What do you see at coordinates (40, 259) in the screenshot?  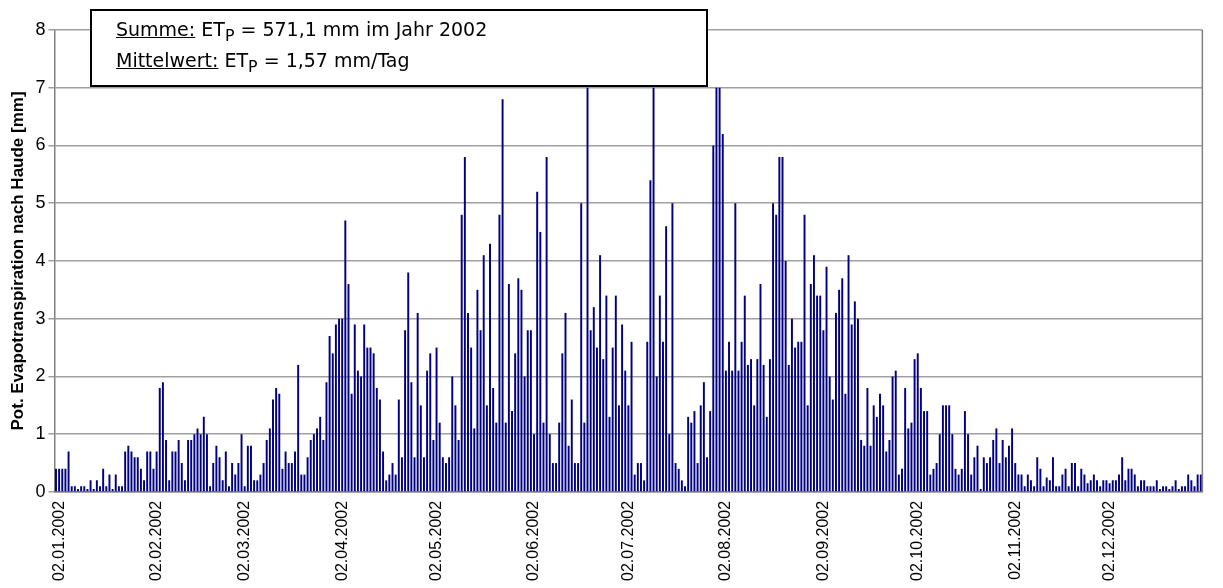 I see `y-tick-label: 4` at bounding box center [40, 259].